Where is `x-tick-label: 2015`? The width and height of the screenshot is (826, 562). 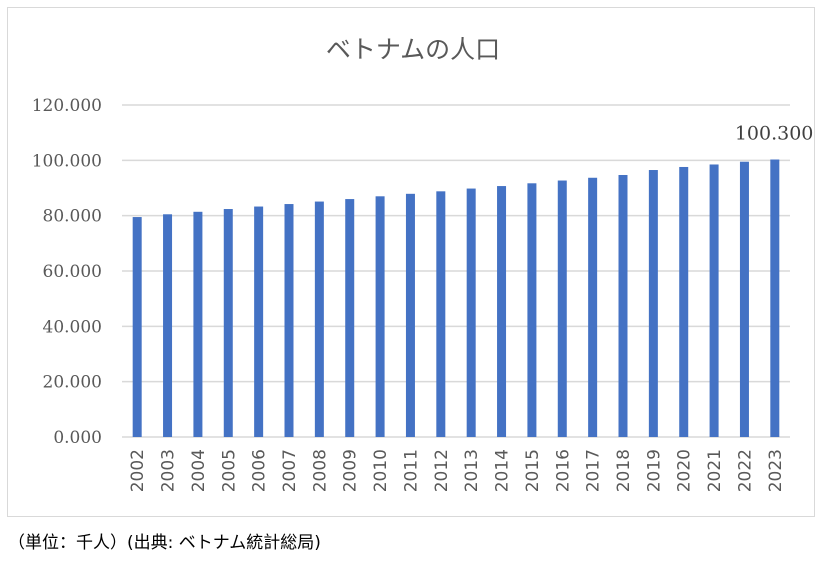
x-tick-label: 2015 is located at coordinates (533, 470).